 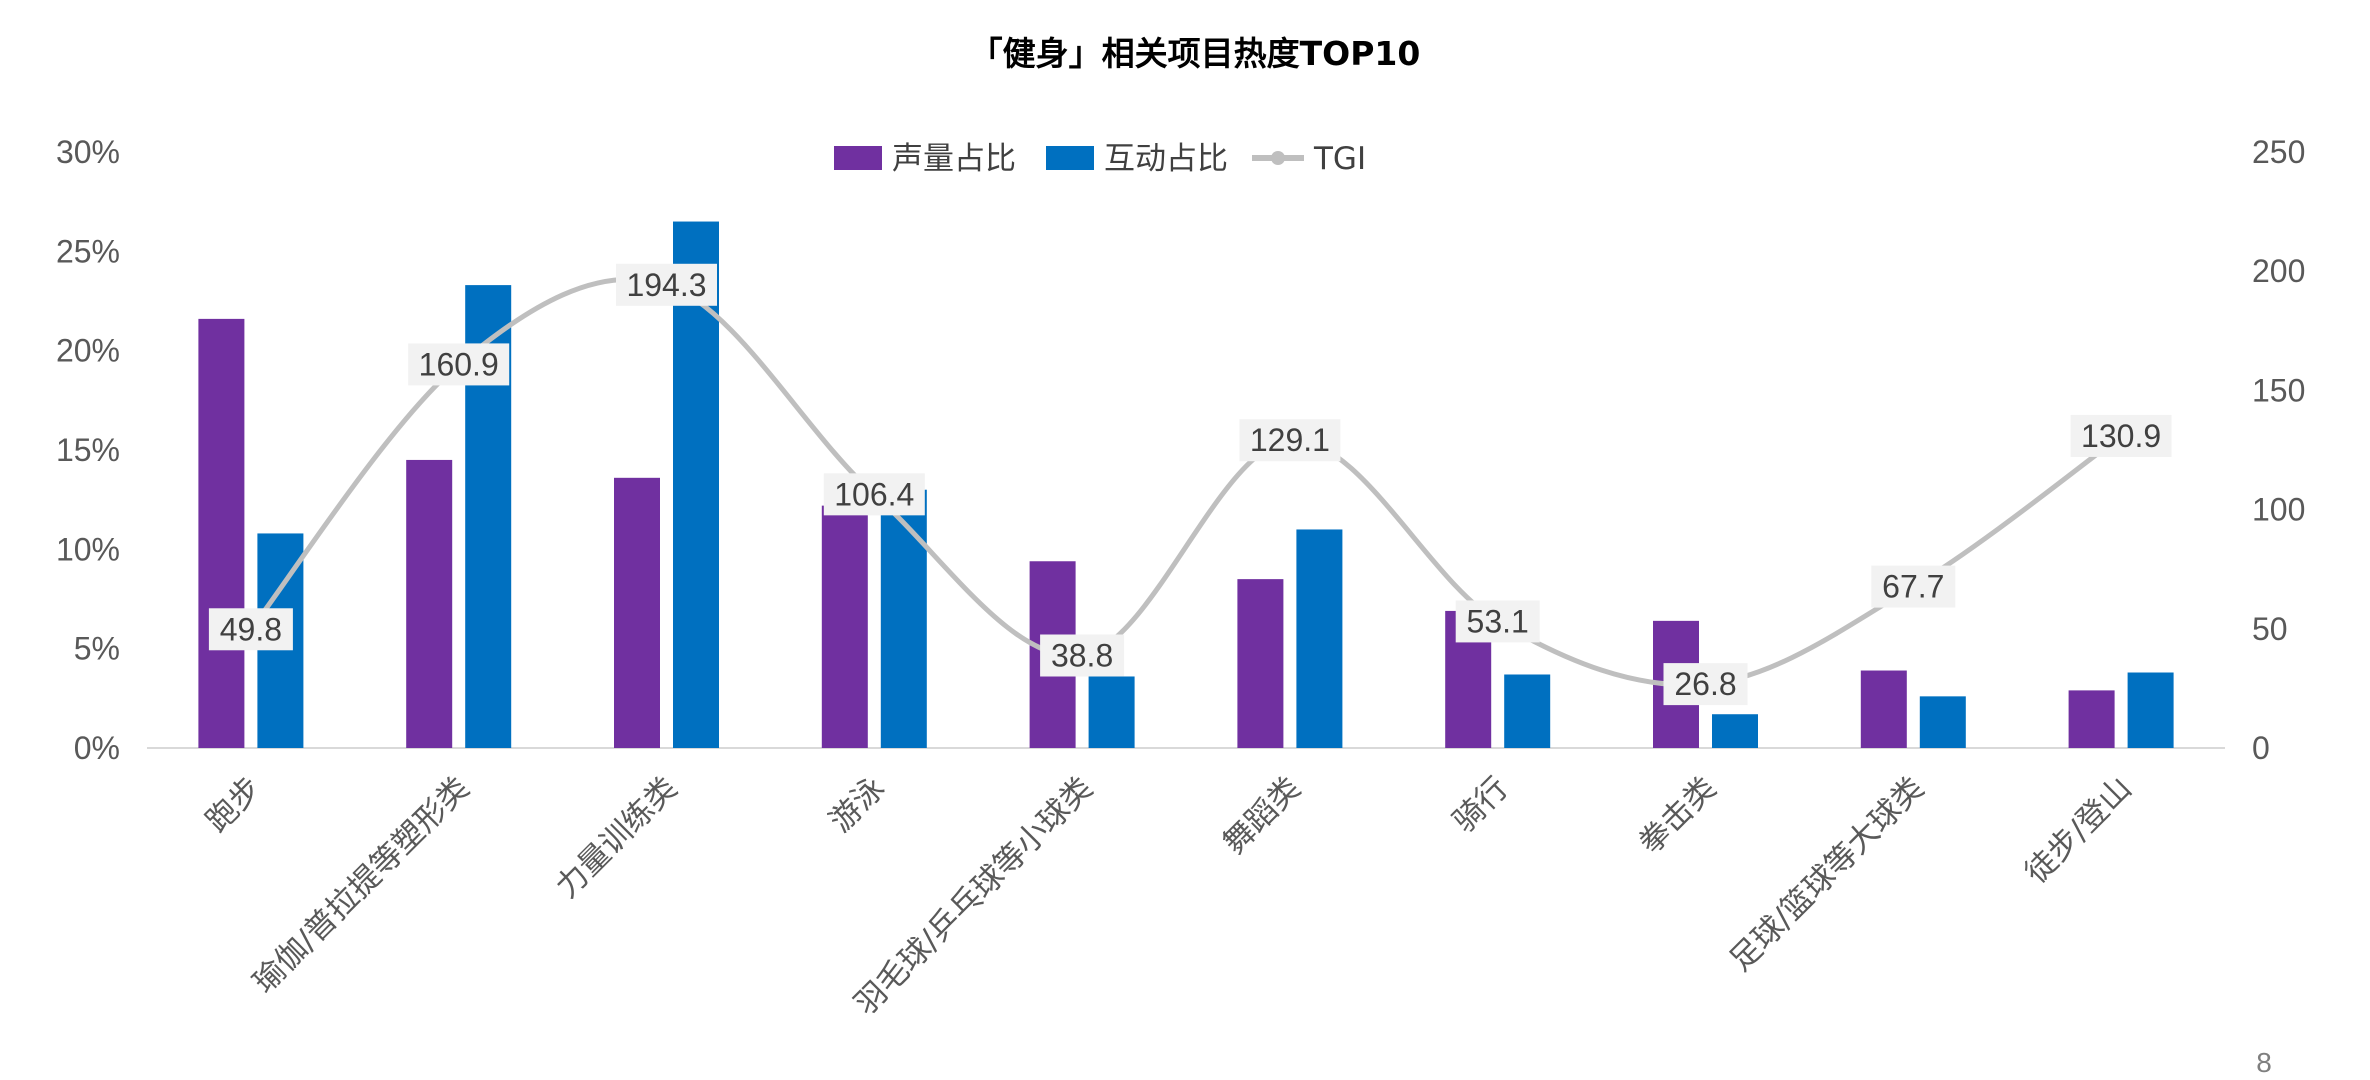 I want to click on tgi-data-label: 38.8, so click(x=1082, y=656).